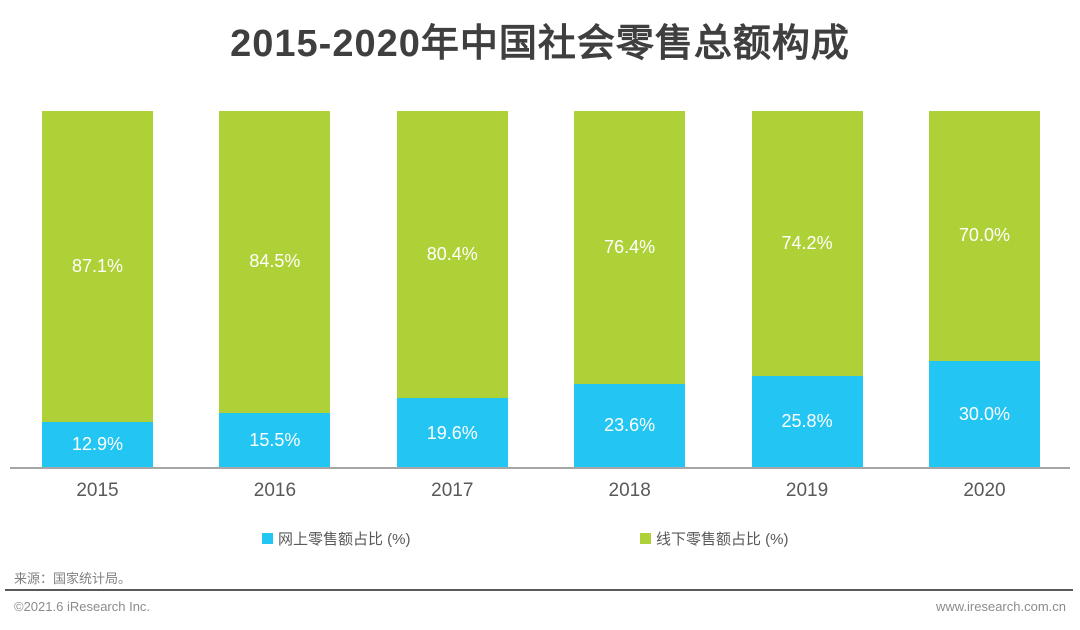 The width and height of the screenshot is (1080, 630). Describe the element at coordinates (629, 490) in the screenshot. I see `x-axis-label-2018: 2018` at that location.